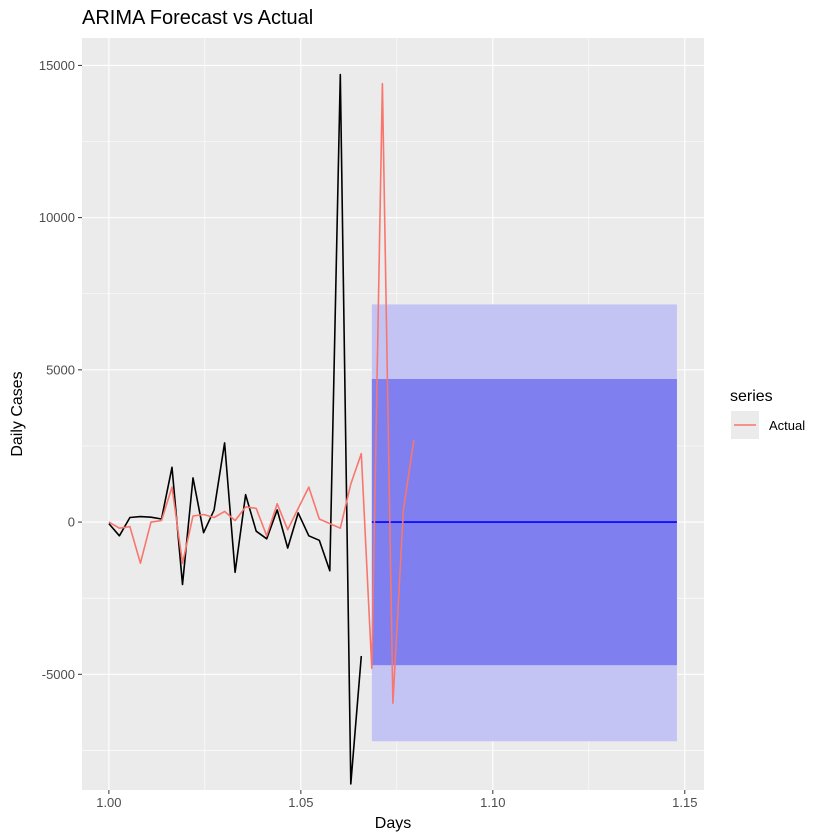 The height and width of the screenshot is (840, 840). Describe the element at coordinates (58, 674) in the screenshot. I see `y-tick-label: -5000` at that location.